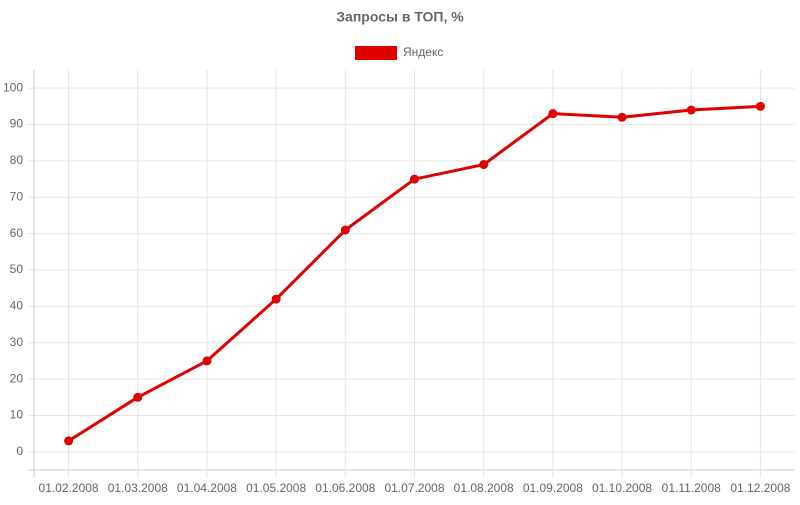  I want to click on y-tick-label: 40, so click(17, 306).